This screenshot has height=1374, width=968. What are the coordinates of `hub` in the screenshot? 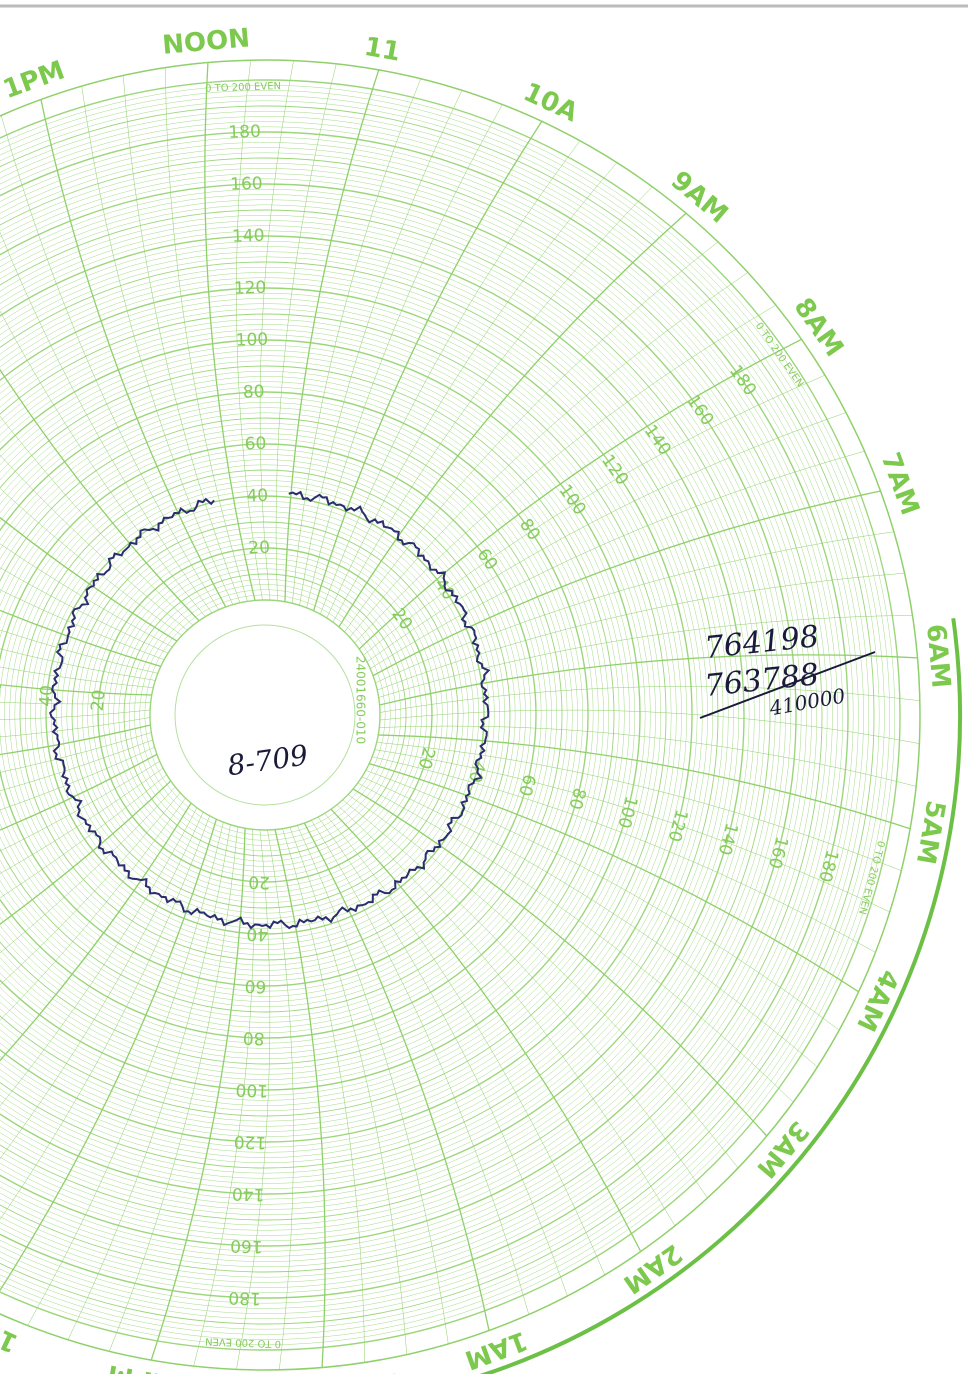 It's located at (265, 715).